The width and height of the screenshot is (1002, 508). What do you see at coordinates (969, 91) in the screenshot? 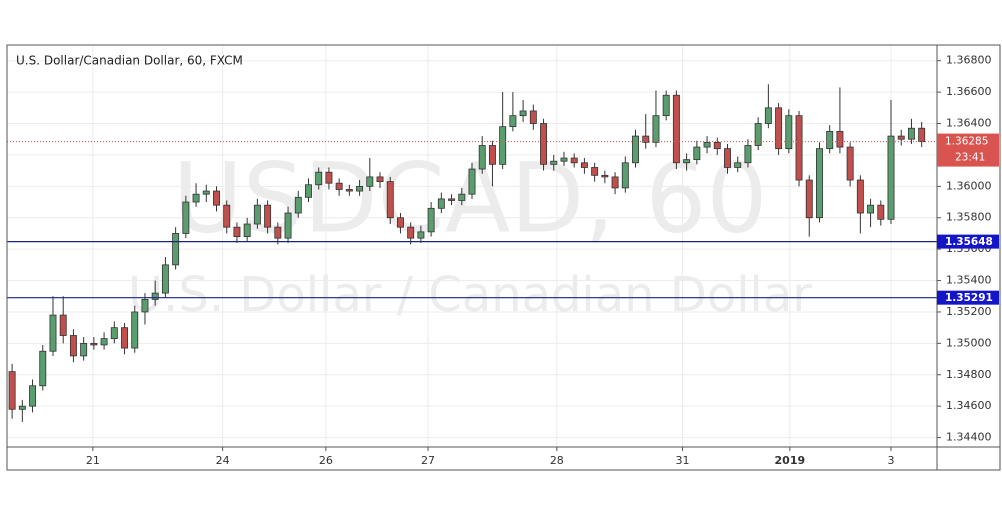
I see `y-tick-label: 1.36600` at bounding box center [969, 91].